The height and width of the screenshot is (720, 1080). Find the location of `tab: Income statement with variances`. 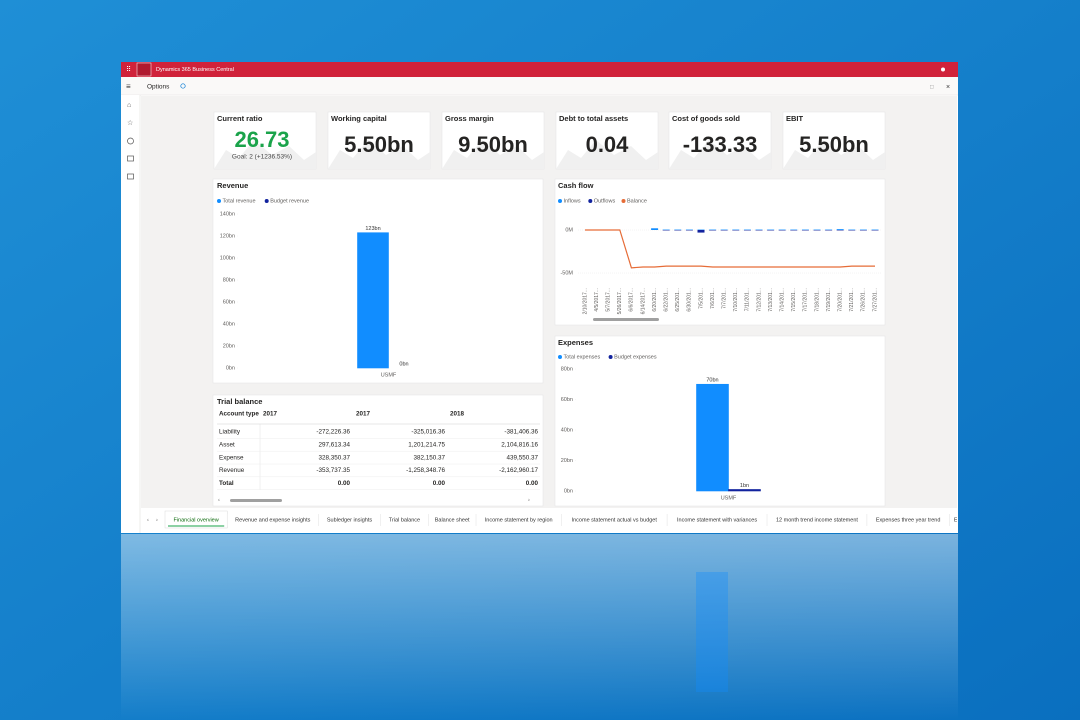

tab: Income statement with variances is located at coordinates (717, 520).